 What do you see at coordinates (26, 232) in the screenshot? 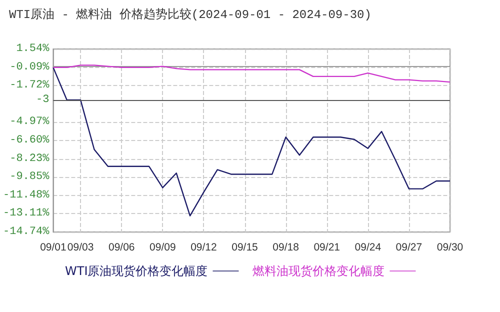
I see `y-tick-label: -14.74%` at bounding box center [26, 232].